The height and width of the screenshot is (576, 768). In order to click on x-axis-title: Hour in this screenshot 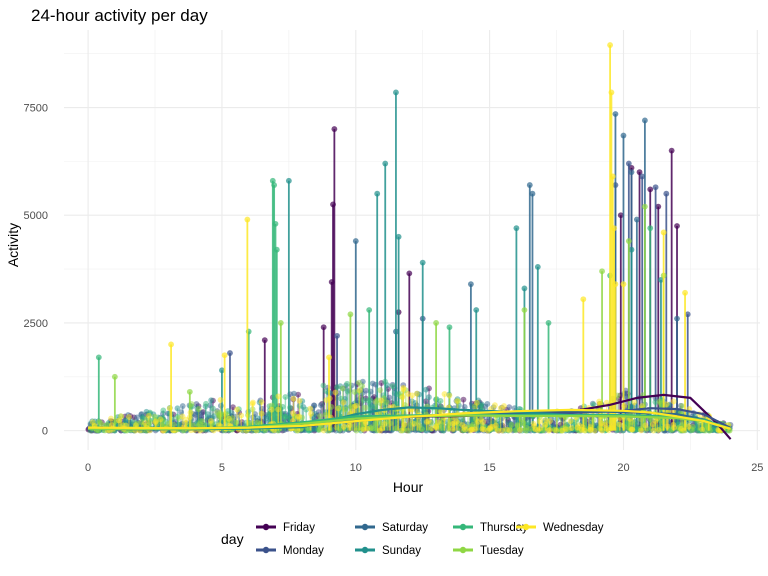, I will do `click(408, 487)`.